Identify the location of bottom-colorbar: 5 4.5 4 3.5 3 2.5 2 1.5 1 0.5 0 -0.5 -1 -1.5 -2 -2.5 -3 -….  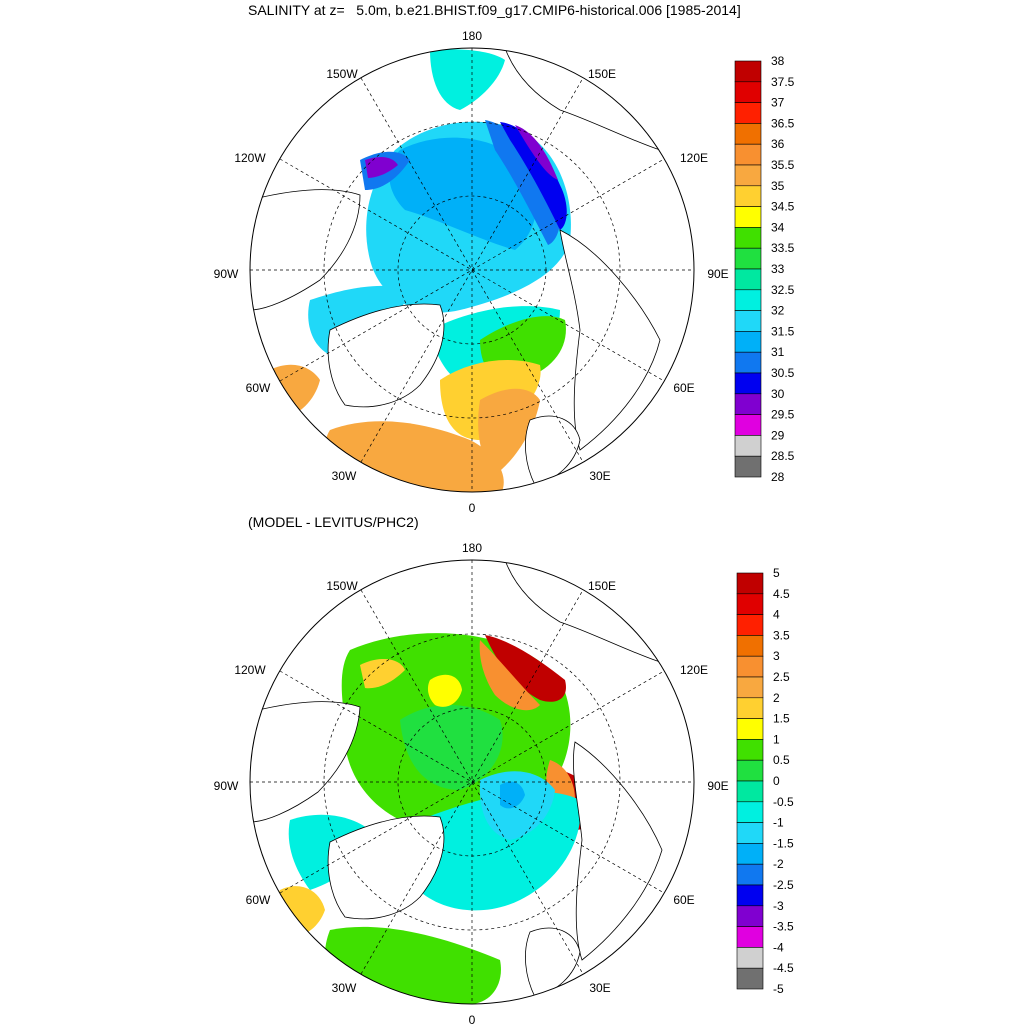
(765, 781).